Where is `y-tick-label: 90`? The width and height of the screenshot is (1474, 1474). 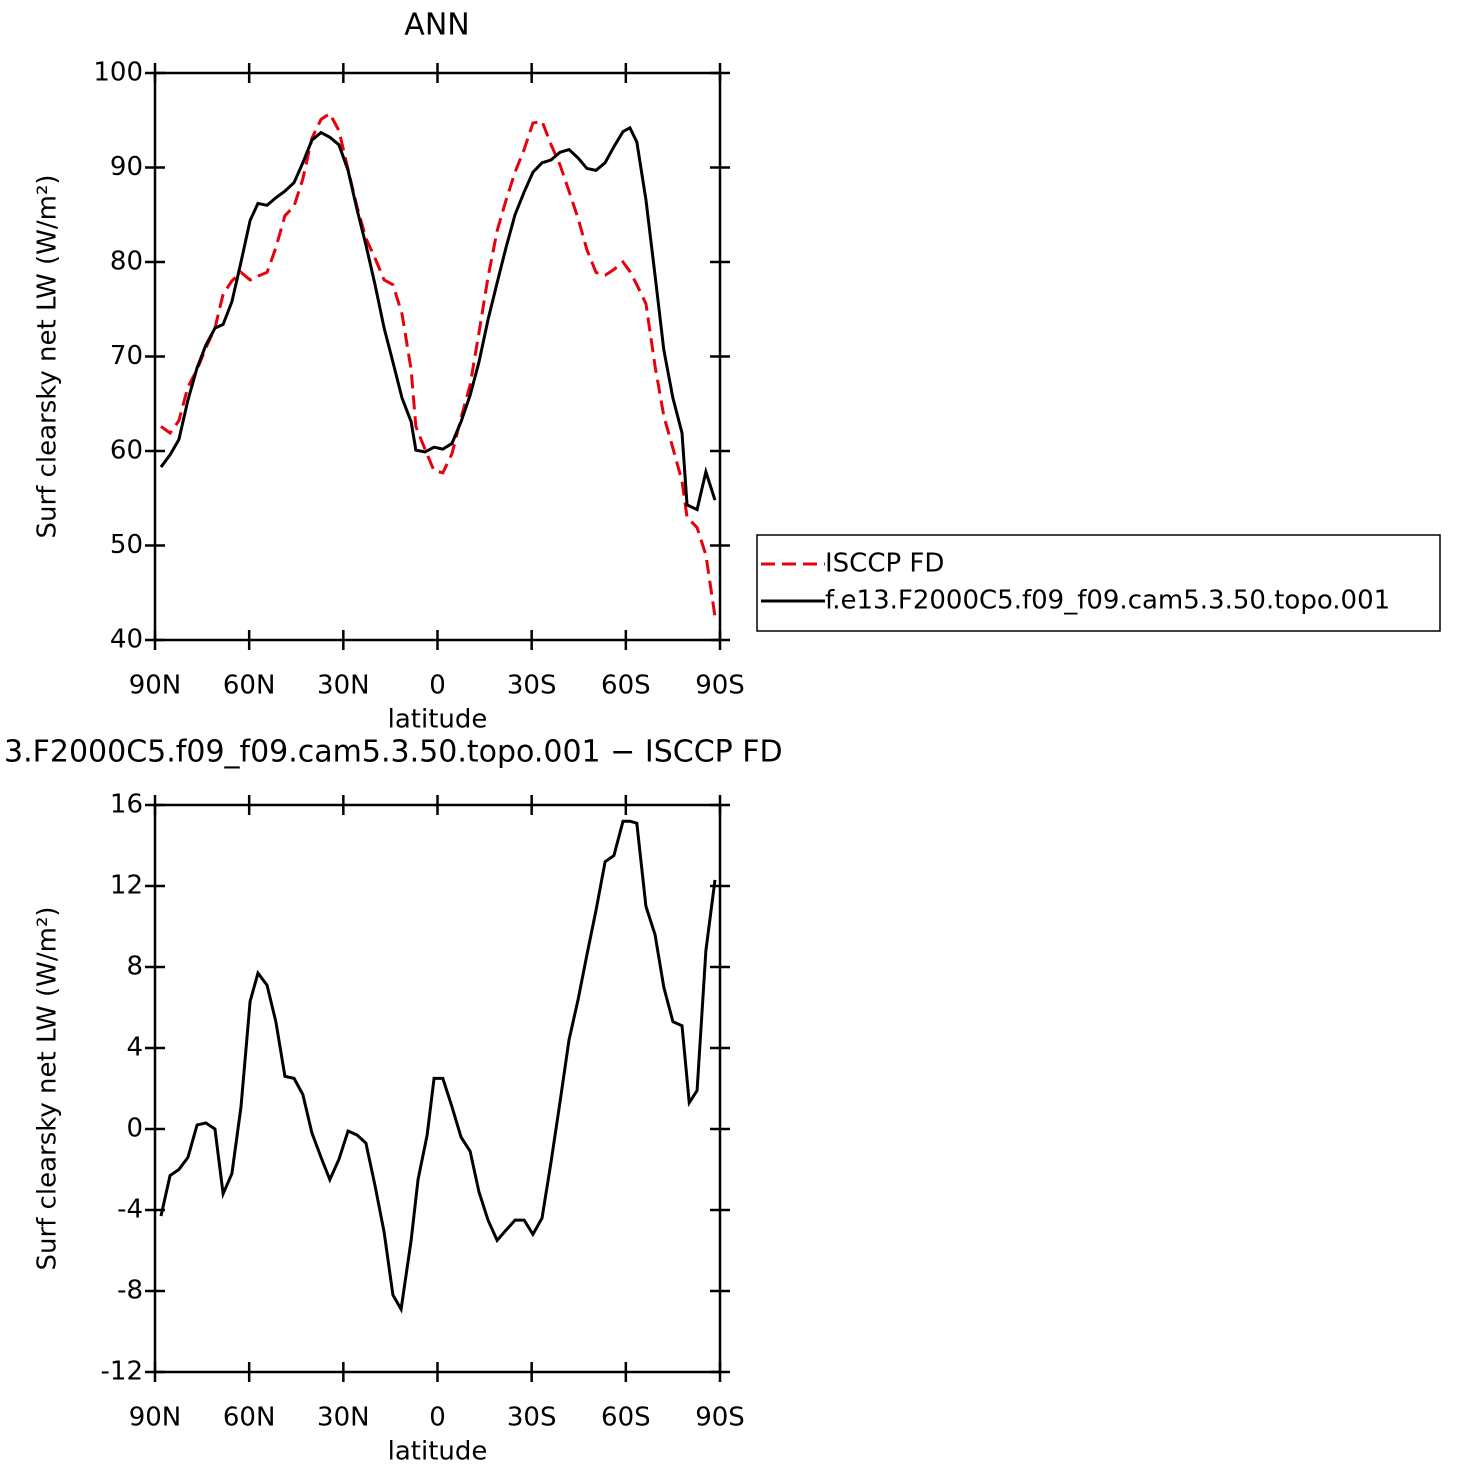
y-tick-label: 90 is located at coordinates (126, 167).